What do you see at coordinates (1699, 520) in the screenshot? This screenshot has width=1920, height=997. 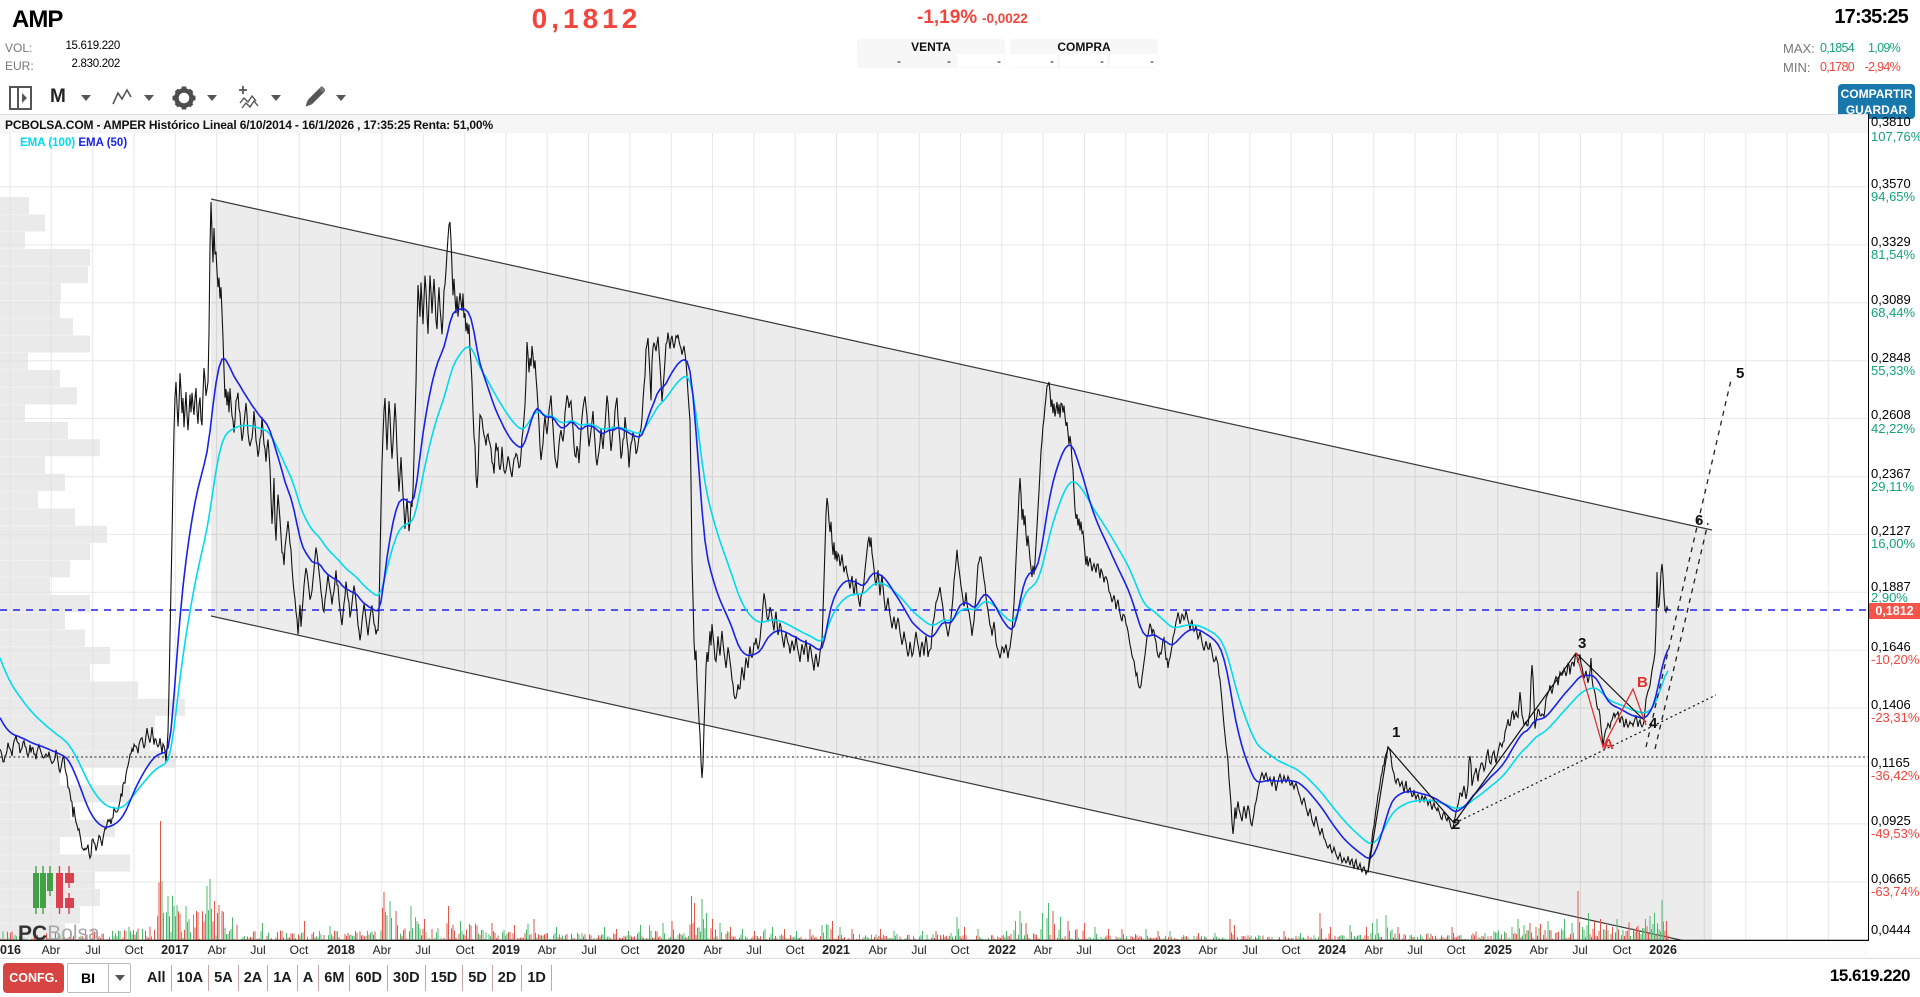 I see `svg-text: 6` at bounding box center [1699, 520].